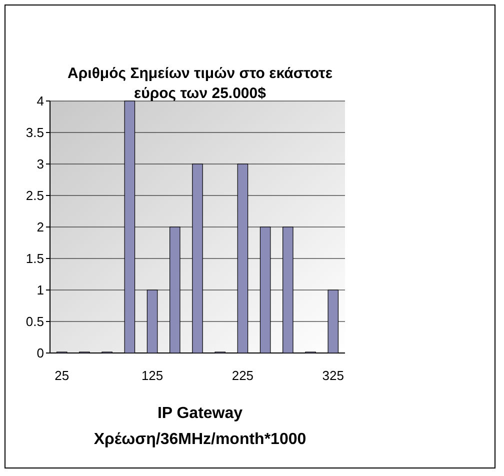 The image size is (504, 476). Describe the element at coordinates (40, 227) in the screenshot. I see `y-tick-label: 2` at that location.